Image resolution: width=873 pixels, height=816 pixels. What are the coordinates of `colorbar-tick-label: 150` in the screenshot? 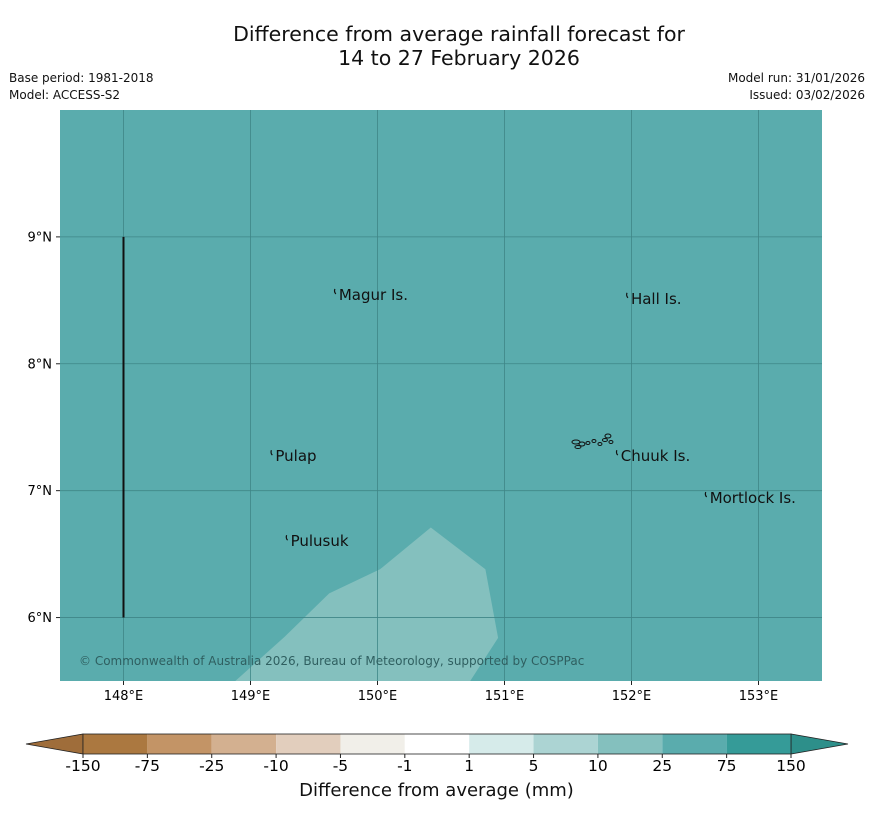 It's located at (791, 766).